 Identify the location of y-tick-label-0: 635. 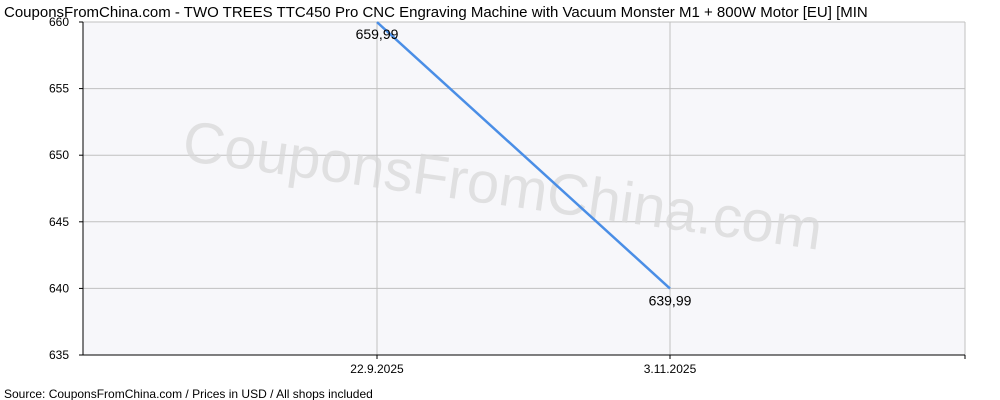
(59, 355).